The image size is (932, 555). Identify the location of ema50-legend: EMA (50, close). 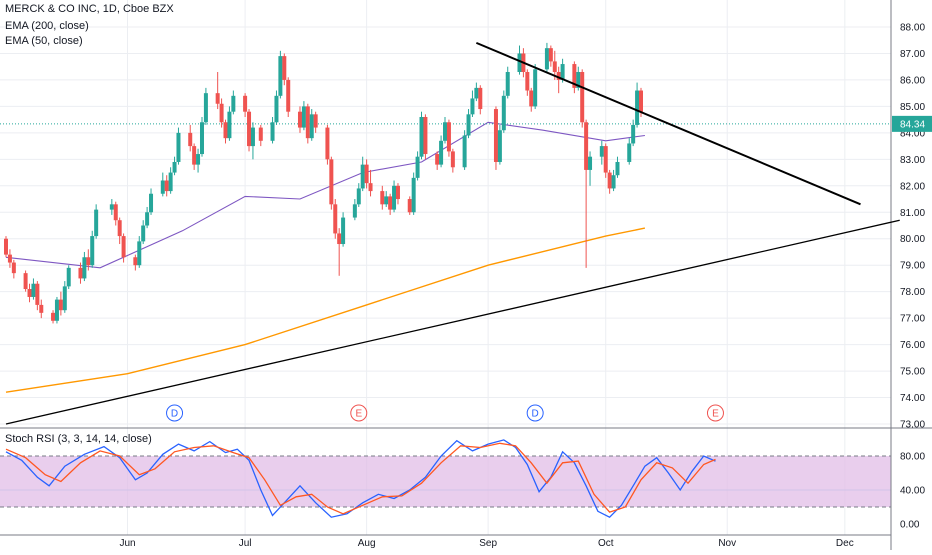
(44, 41).